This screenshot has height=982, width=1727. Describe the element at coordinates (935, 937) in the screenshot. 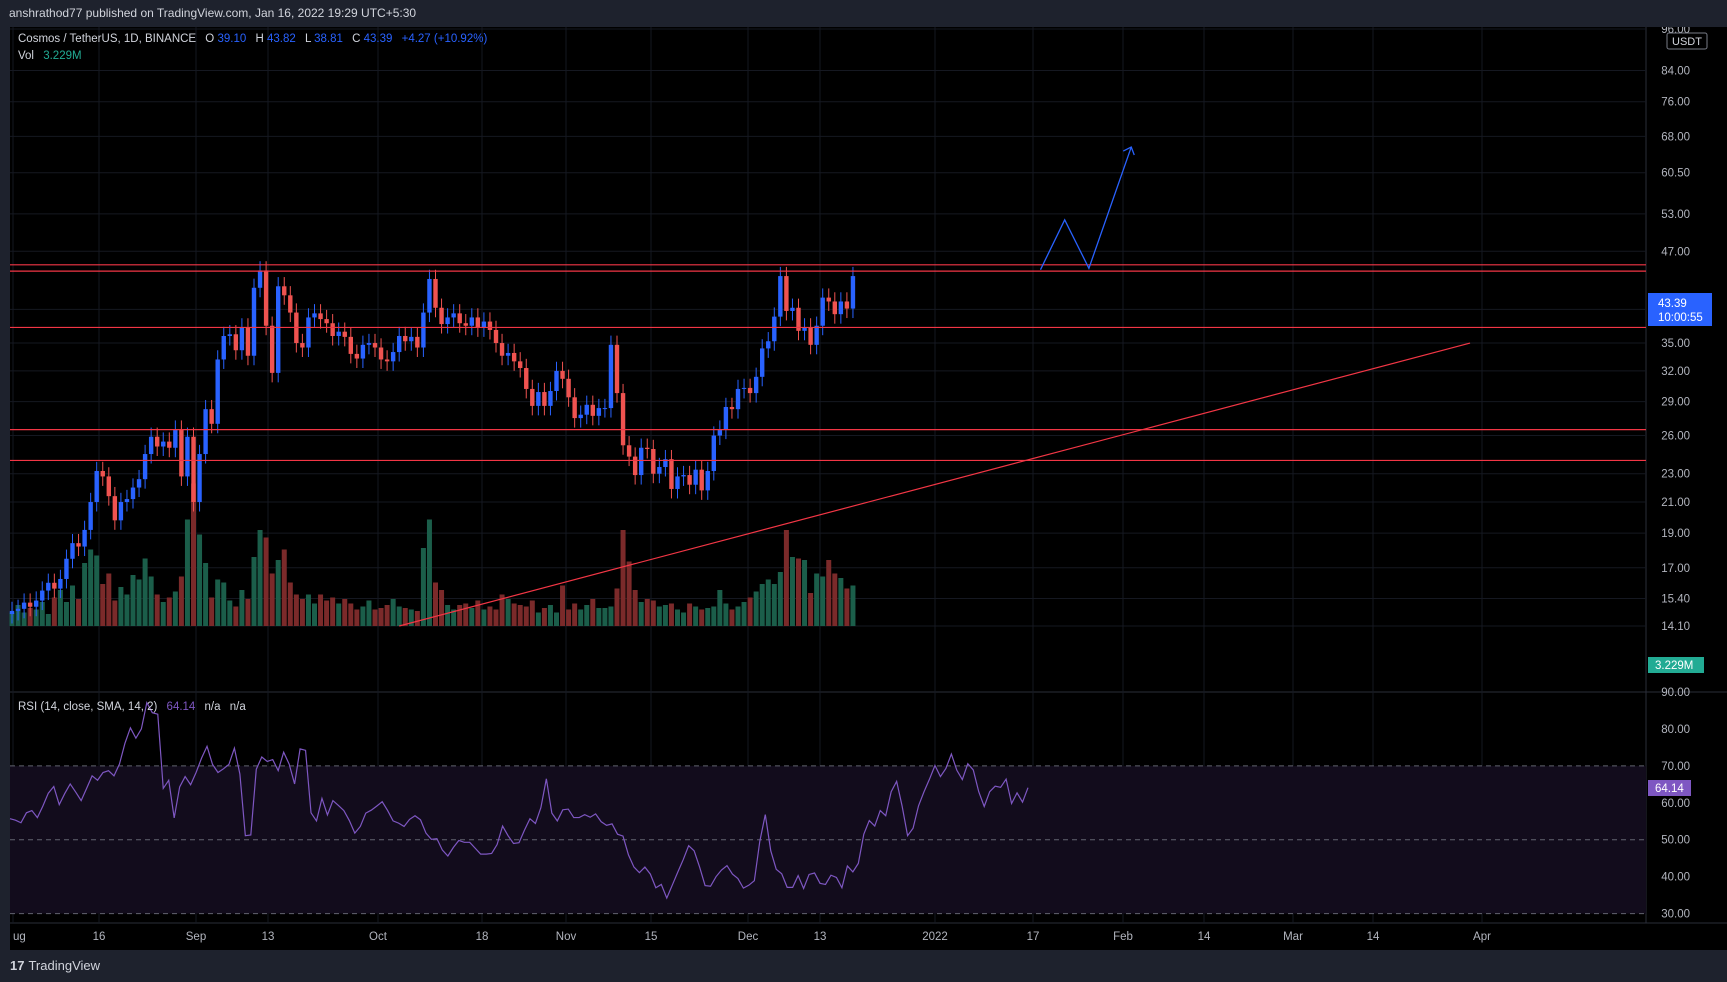

I see `time-tick-label: 2022` at that location.